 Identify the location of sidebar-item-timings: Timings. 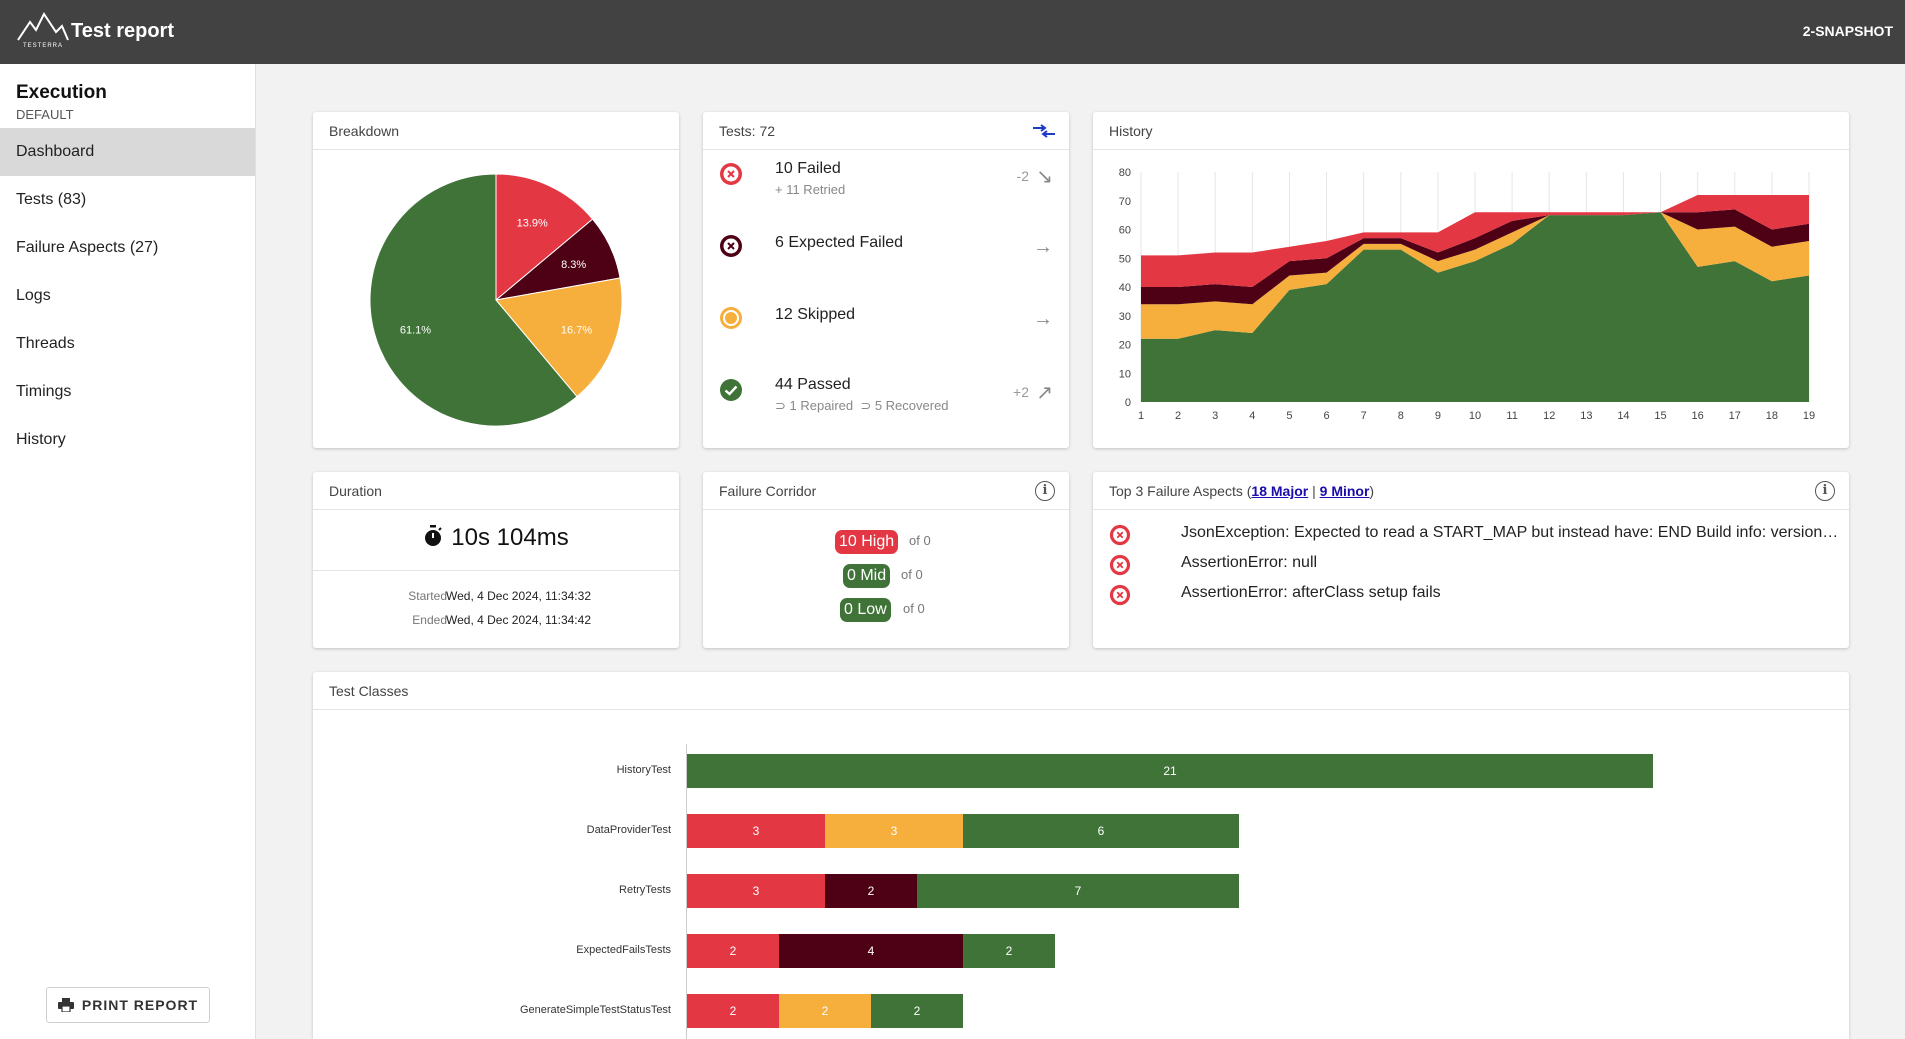
(44, 391).